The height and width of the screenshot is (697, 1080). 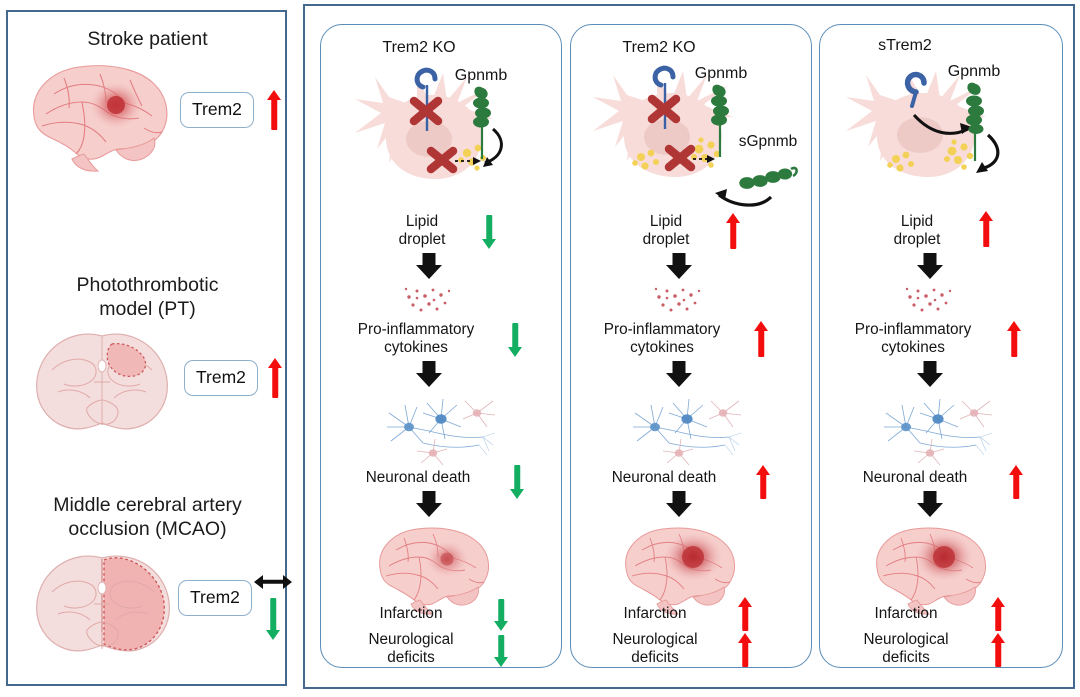 I want to click on case-photothrombotic-model: Photothrombotic model (PT), so click(x=147, y=369).